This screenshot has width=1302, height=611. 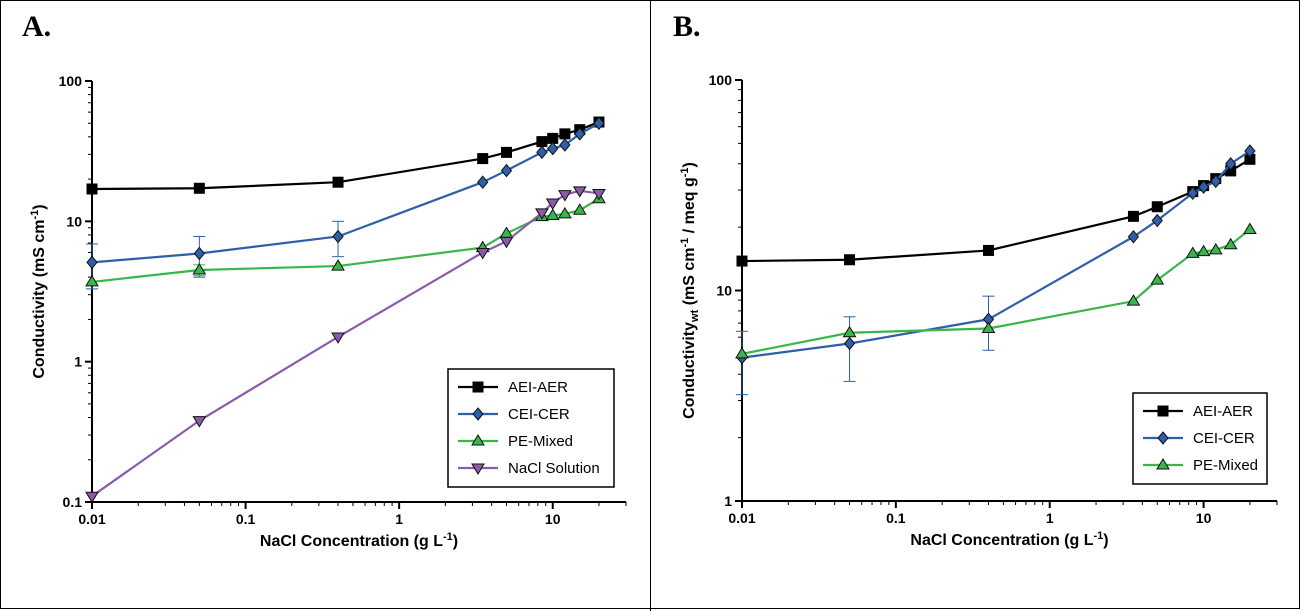 I want to click on y-tick-label: 10, so click(x=74, y=221).